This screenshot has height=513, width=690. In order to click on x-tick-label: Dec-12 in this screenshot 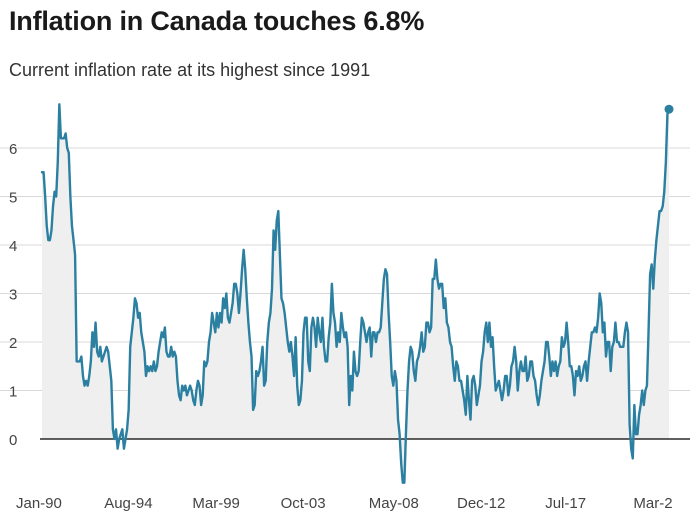, I will do `click(481, 503)`.